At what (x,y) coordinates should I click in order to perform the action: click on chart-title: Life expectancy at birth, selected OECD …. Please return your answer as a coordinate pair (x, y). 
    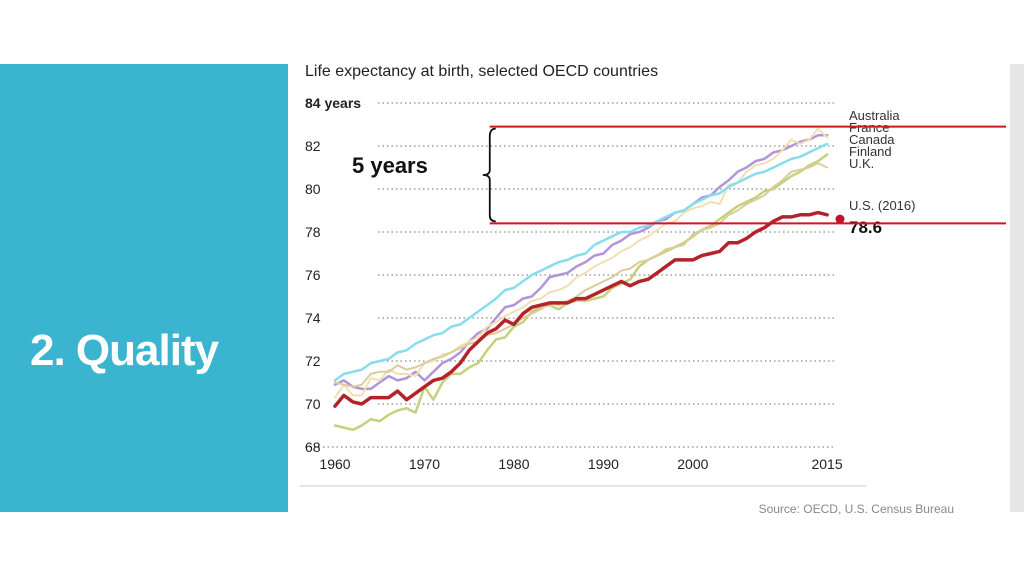
    Looking at the image, I should click on (481, 71).